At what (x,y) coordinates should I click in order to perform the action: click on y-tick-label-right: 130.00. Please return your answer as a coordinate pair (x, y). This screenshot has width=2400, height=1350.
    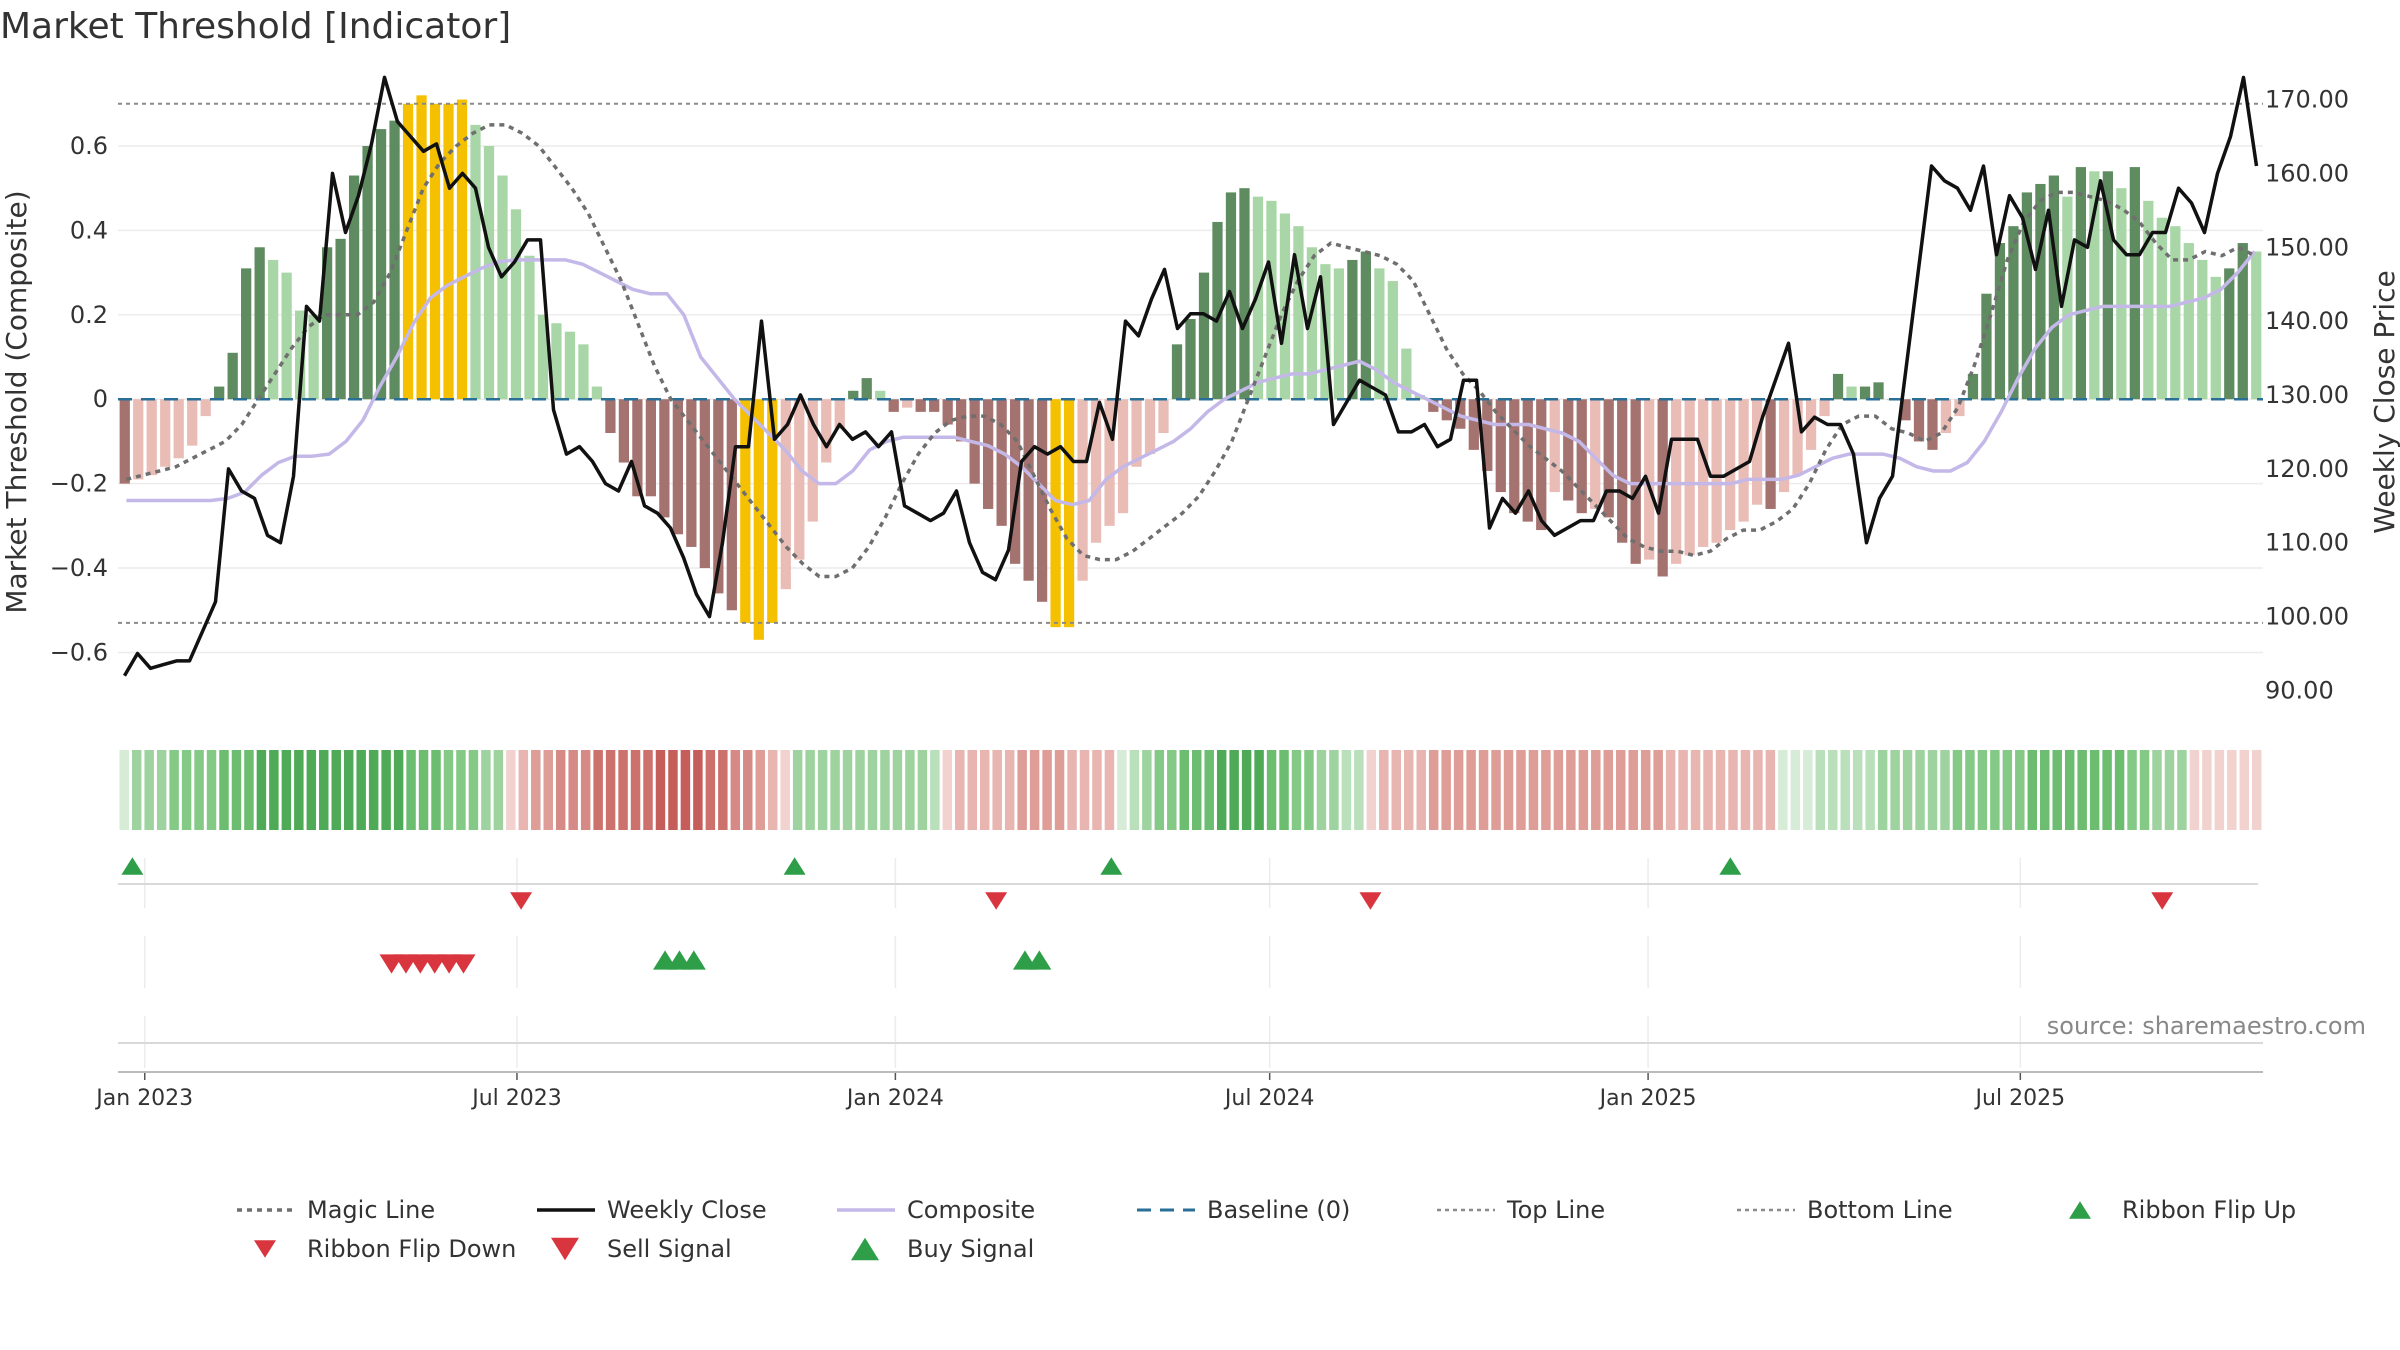
    Looking at the image, I should click on (2307, 395).